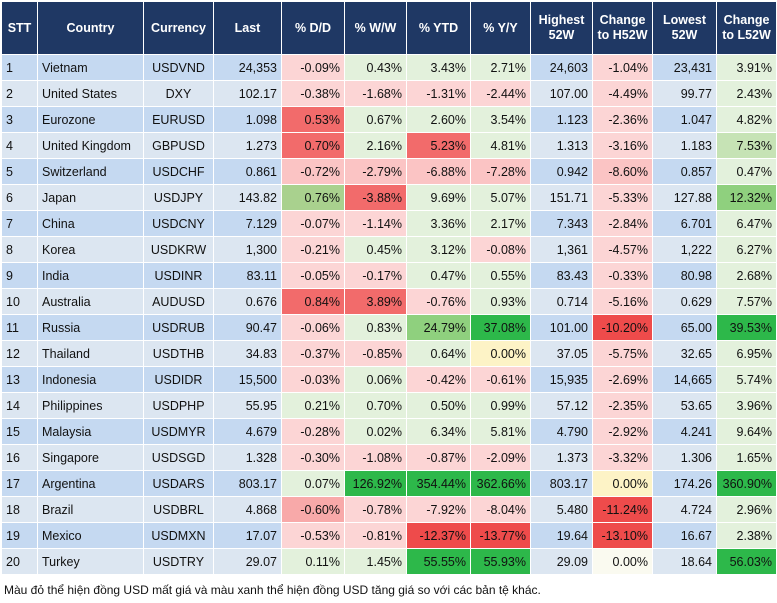 This screenshot has width=777, height=603. Describe the element at coordinates (19, 431) in the screenshot. I see `table-cell: 15` at that location.